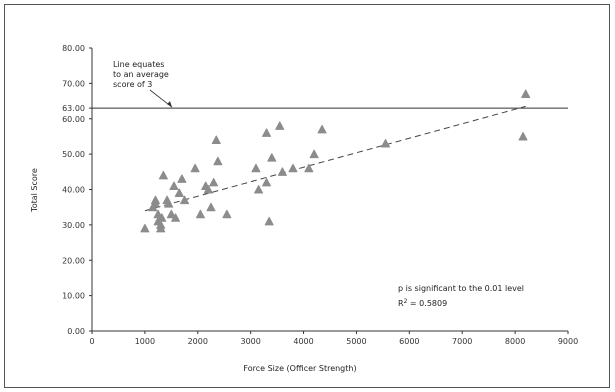 This screenshot has height=392, width=615. What do you see at coordinates (461, 288) in the screenshot?
I see `stats-significance: p is significant to the 0.01 level` at bounding box center [461, 288].